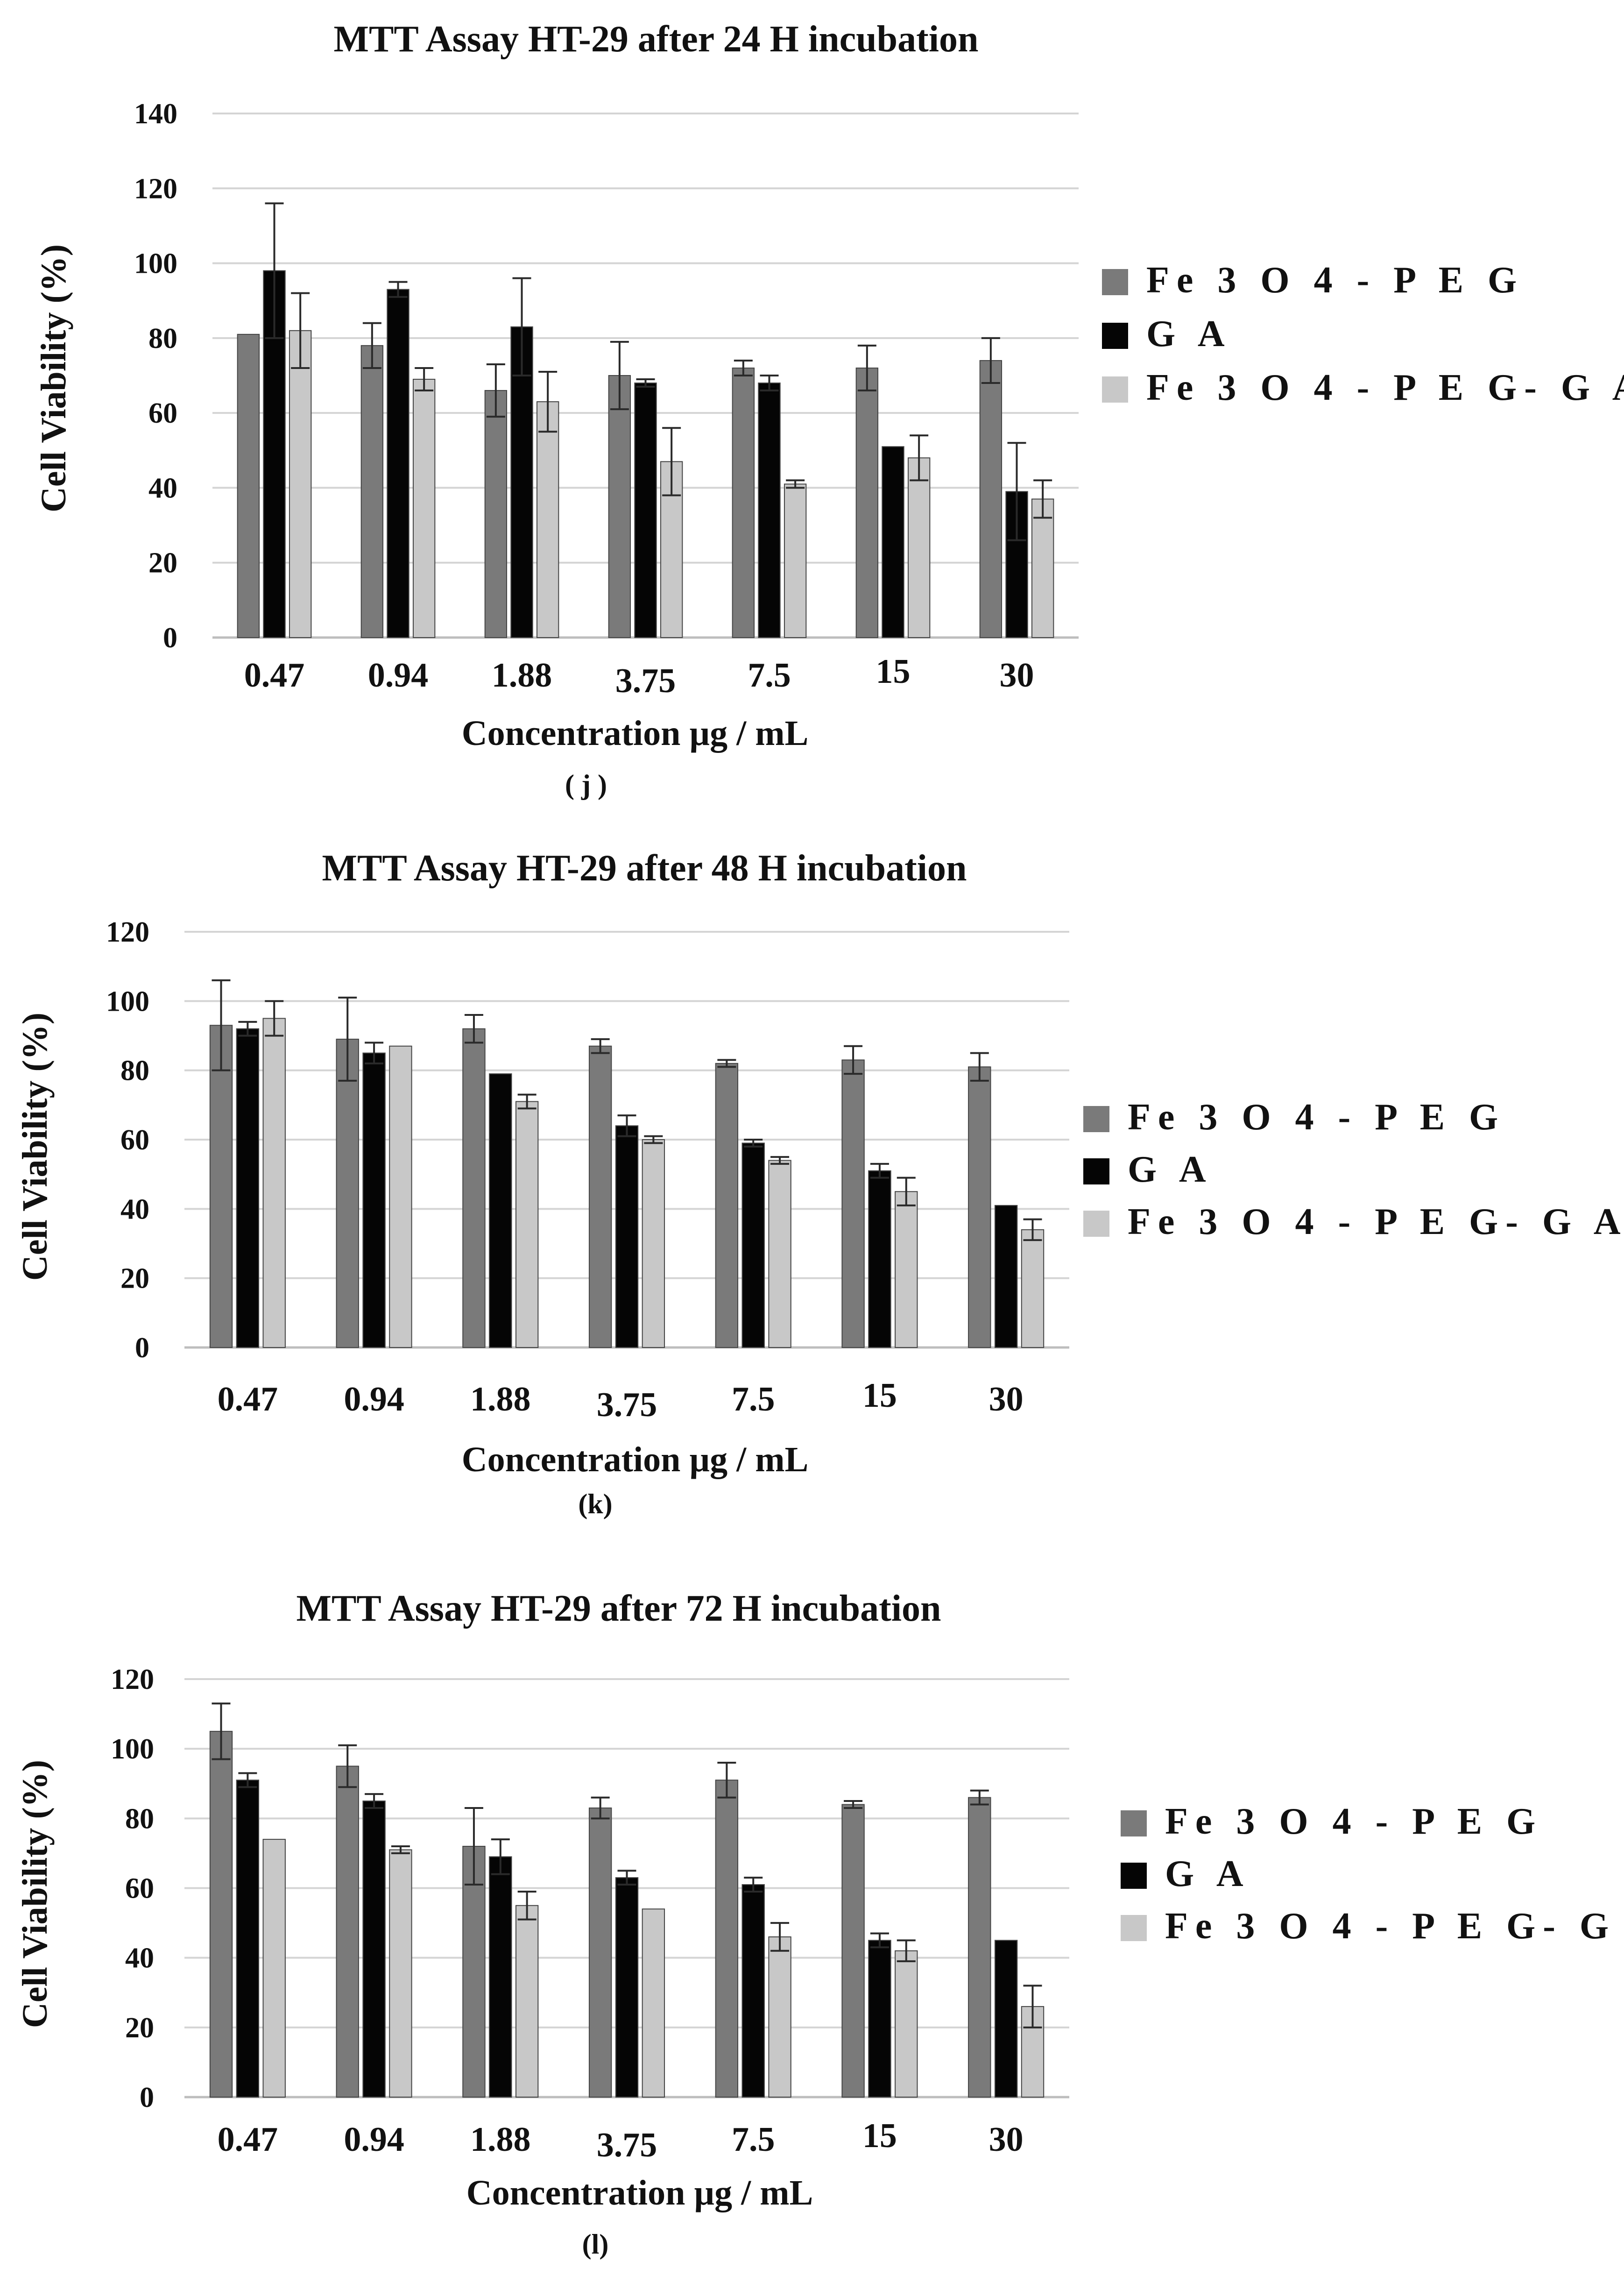 The height and width of the screenshot is (2283, 1624). I want to click on plot-area: 0 20 40 60 80 100 120 0.47 0.94 1.88 3.75 7.5 15 30, so click(590, 1914).